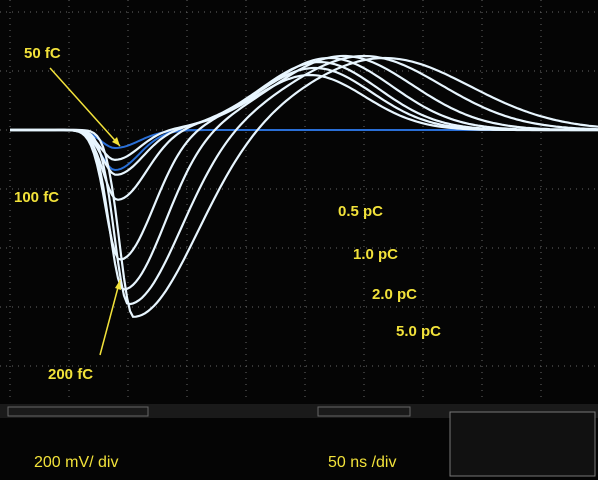 Image resolution: width=598 pixels, height=480 pixels. What do you see at coordinates (418, 331) in the screenshot?
I see `annotation: 5.0 pC` at bounding box center [418, 331].